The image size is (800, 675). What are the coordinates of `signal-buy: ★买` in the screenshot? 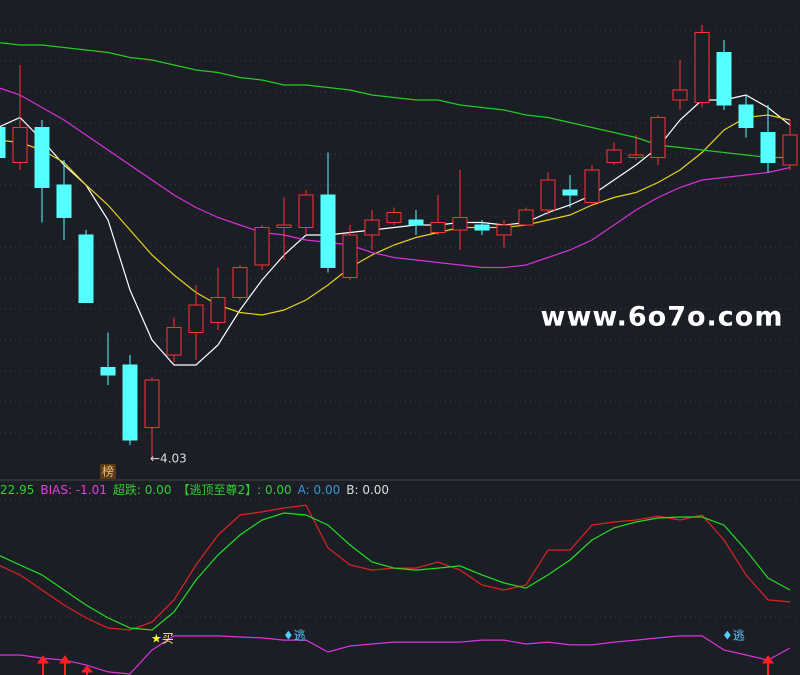 It's located at (162, 639).